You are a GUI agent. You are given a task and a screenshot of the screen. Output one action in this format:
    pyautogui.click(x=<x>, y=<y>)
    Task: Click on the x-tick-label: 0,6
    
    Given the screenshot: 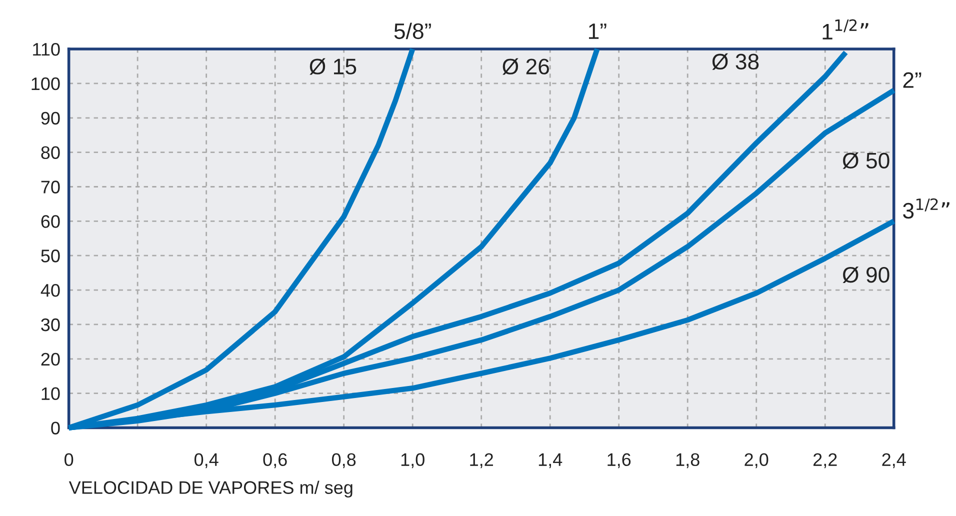 What is the action you would take?
    pyautogui.click(x=275, y=460)
    